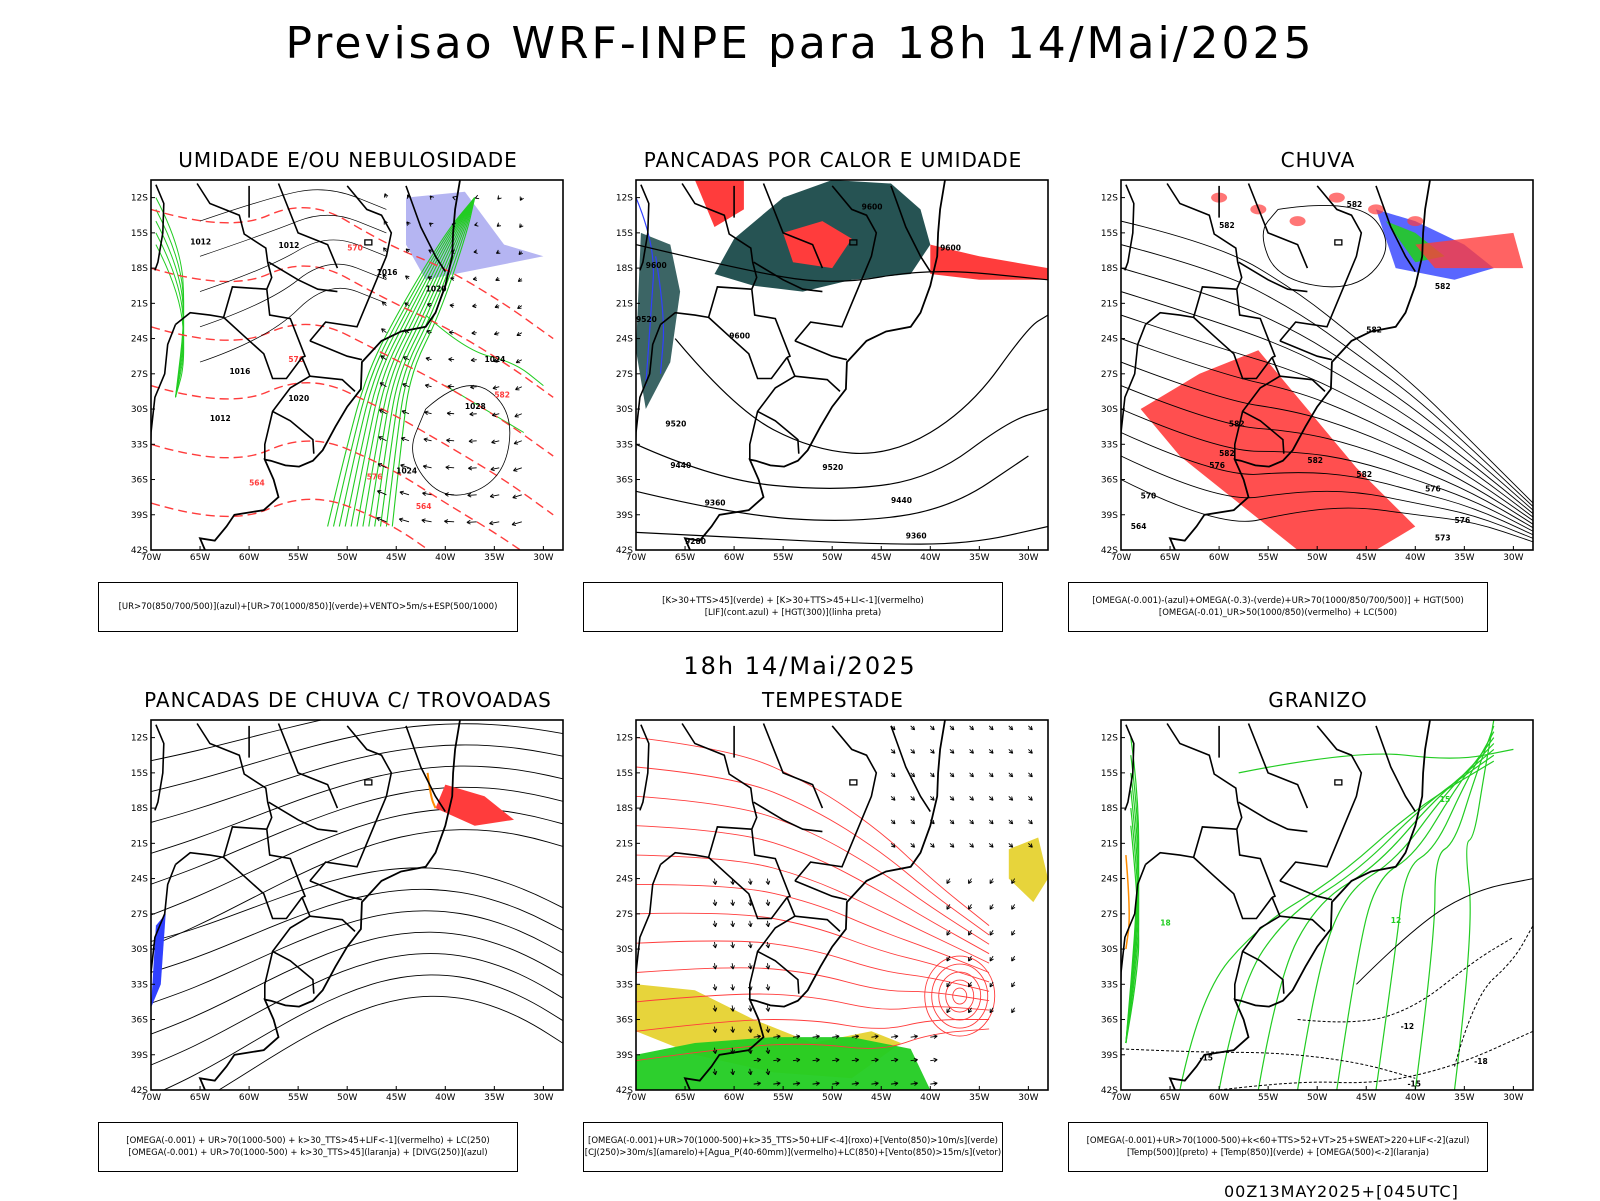 This screenshot has height=1201, width=1600. I want to click on contour-label: 1016, so click(239, 371).